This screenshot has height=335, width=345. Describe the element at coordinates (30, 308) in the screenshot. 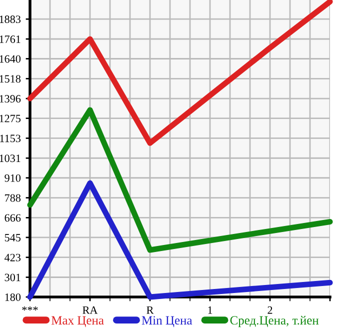

I see `x-tick-label: ***` at that location.